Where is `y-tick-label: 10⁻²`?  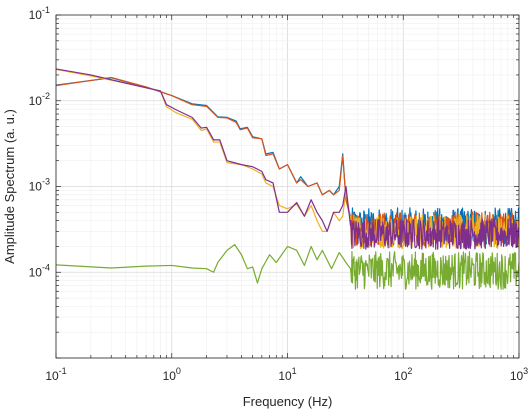
y-tick-label: 10⁻² is located at coordinates (39, 99).